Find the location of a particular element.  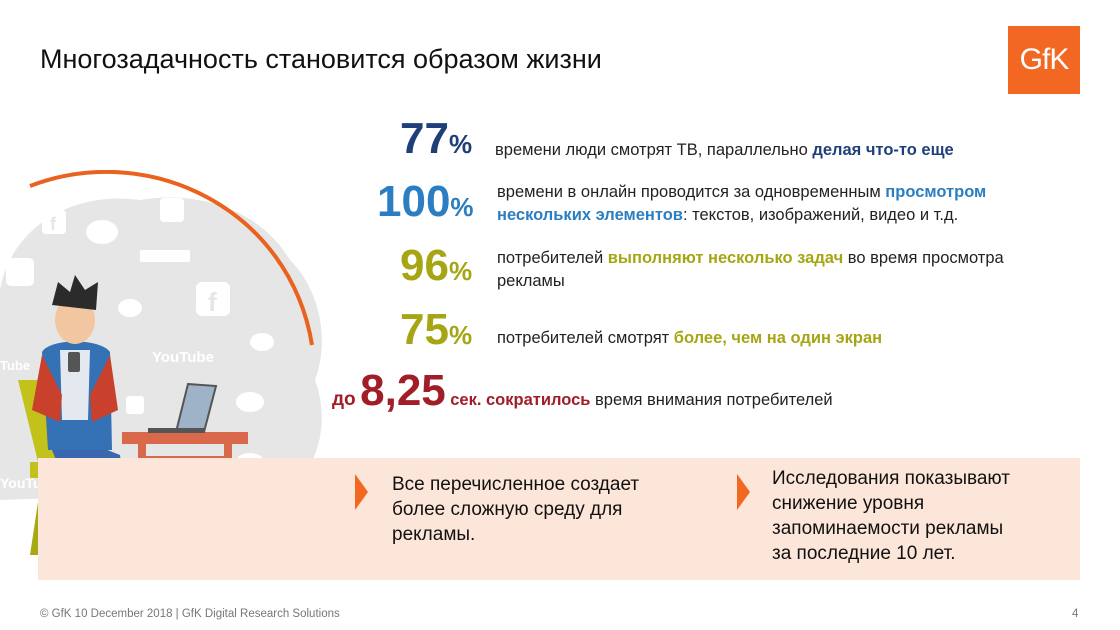

stat-96: 96% is located at coordinates (436, 266).